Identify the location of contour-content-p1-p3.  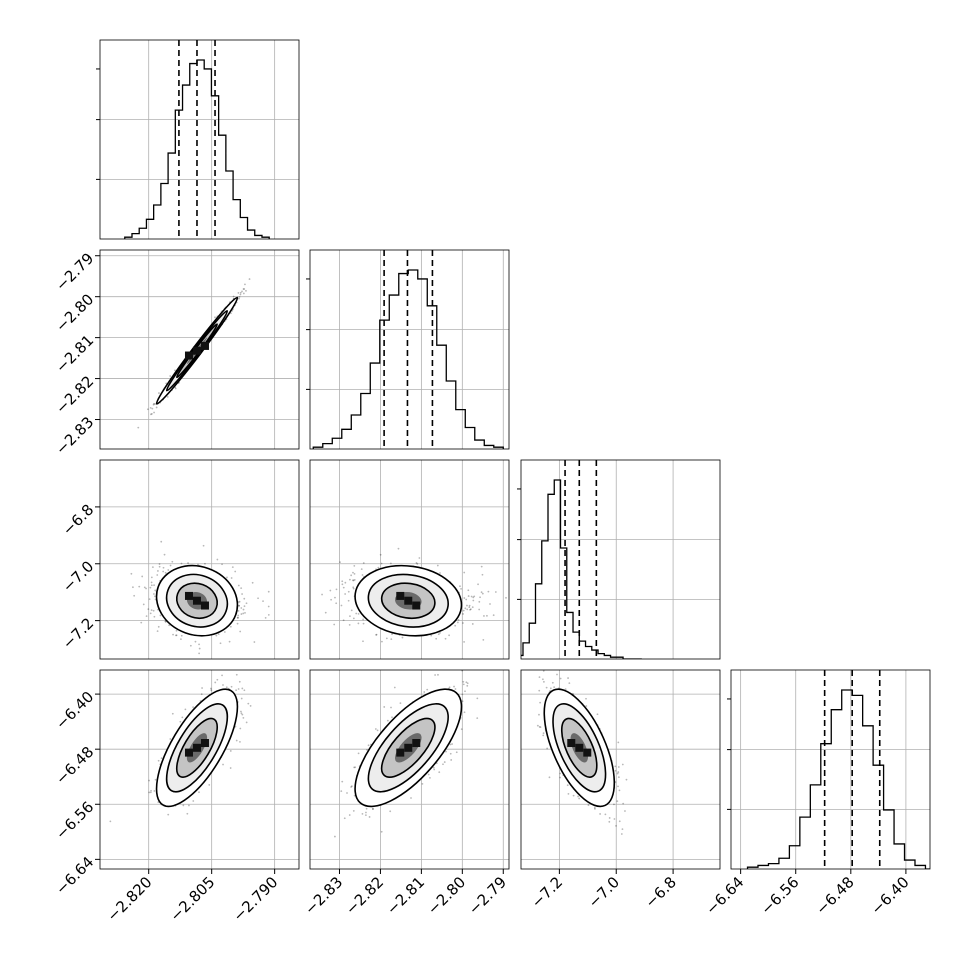
(406, 748).